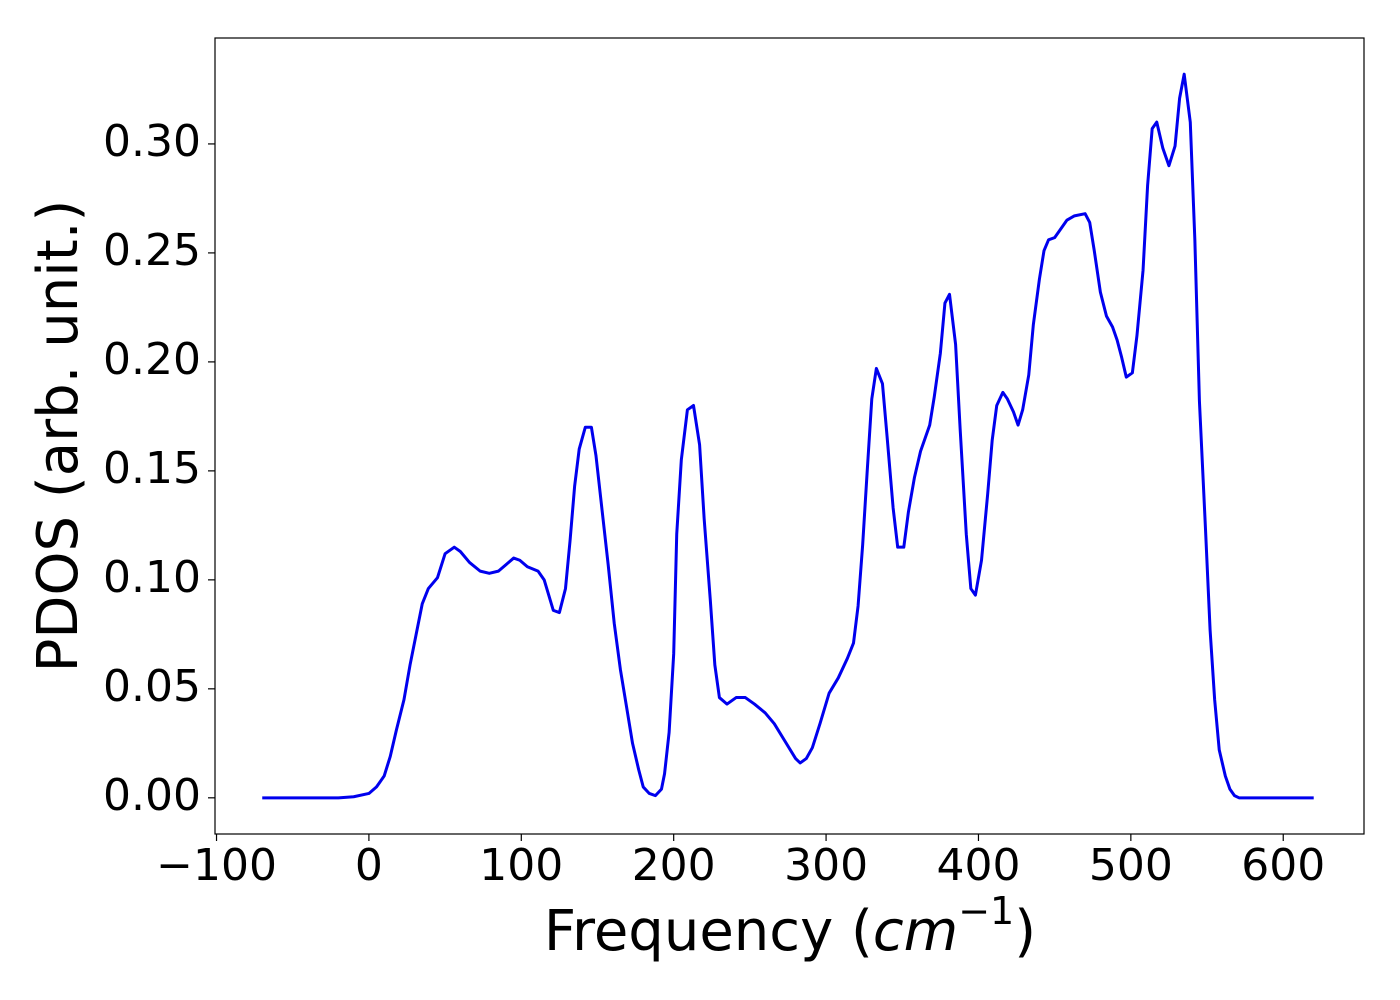 The height and width of the screenshot is (1000, 1400). What do you see at coordinates (152, 468) in the screenshot?
I see `y-tick-label: 0.15` at bounding box center [152, 468].